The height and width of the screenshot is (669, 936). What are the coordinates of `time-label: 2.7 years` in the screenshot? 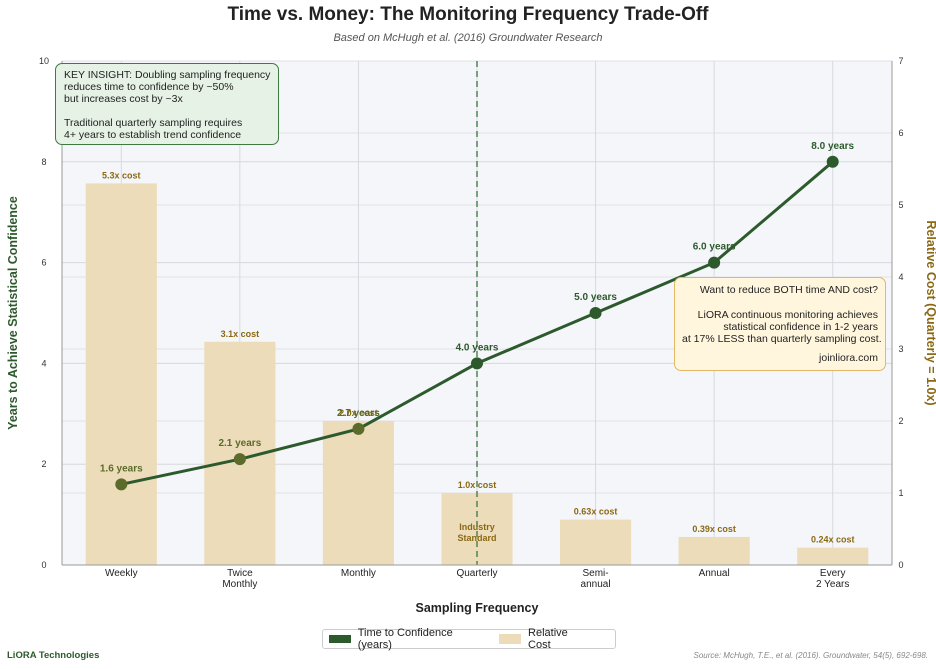 It's located at (358, 413).